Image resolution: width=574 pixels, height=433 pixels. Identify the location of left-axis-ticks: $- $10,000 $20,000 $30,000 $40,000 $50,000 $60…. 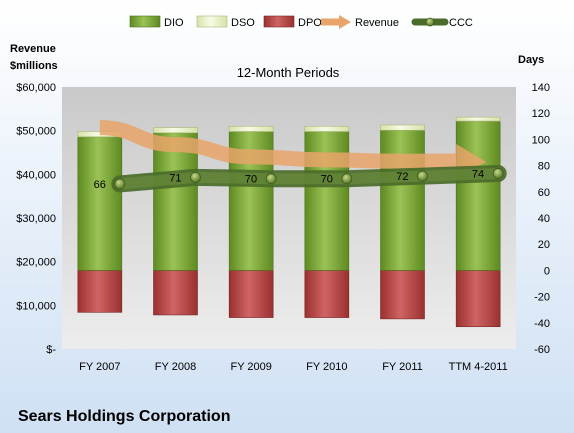
(36, 219).